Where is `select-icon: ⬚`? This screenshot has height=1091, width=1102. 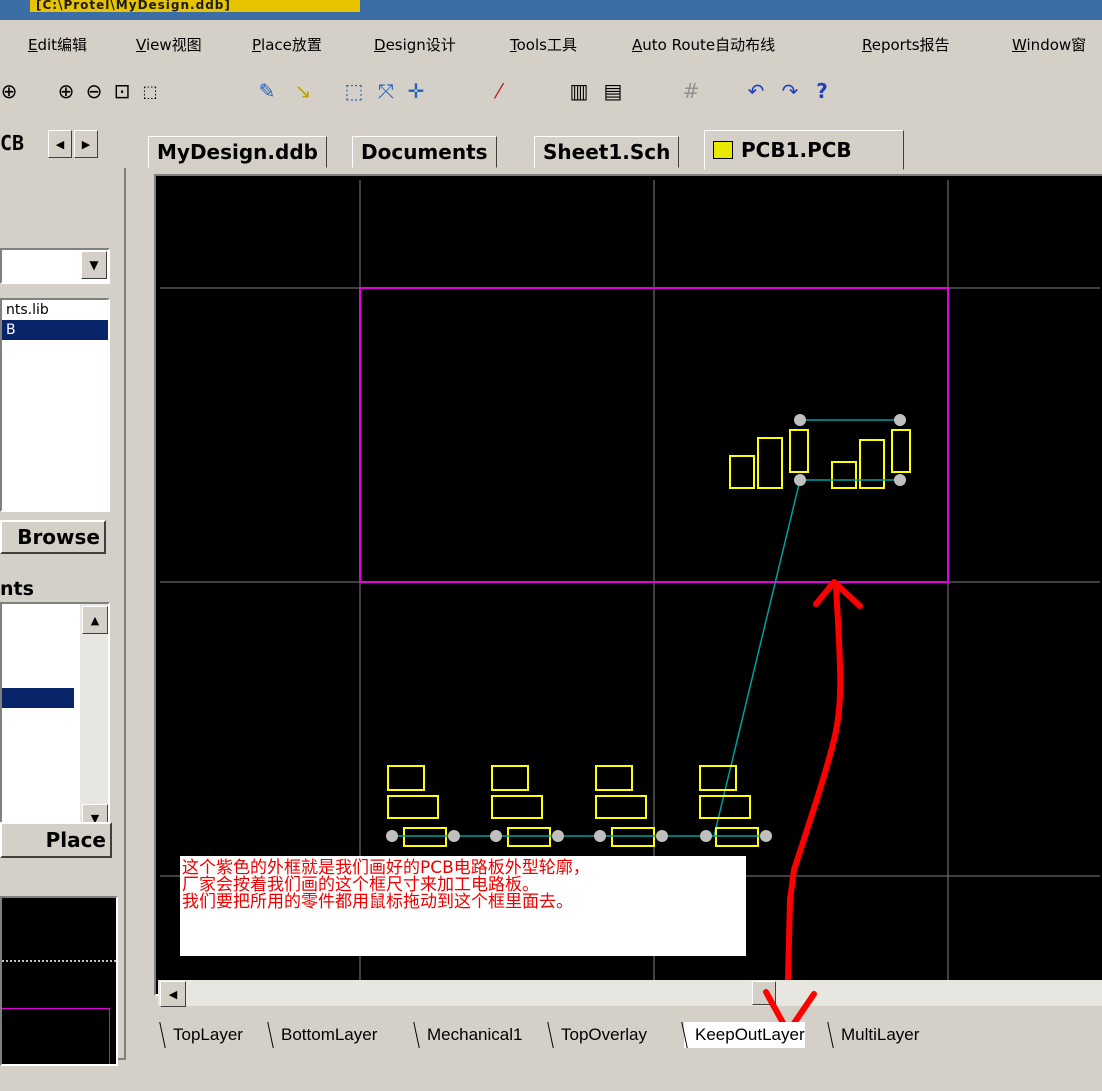 select-icon: ⬚ is located at coordinates (354, 91).